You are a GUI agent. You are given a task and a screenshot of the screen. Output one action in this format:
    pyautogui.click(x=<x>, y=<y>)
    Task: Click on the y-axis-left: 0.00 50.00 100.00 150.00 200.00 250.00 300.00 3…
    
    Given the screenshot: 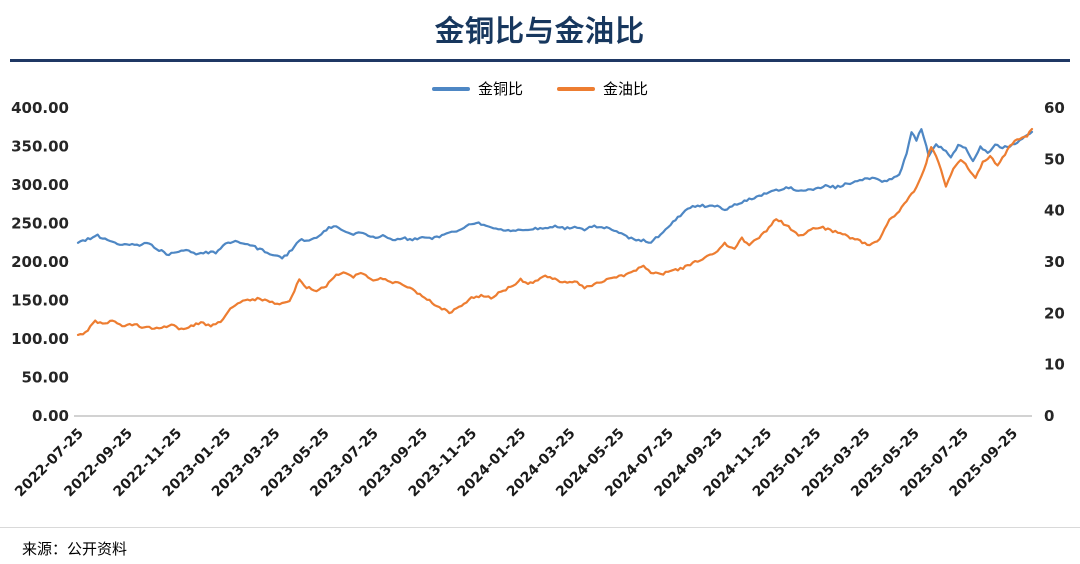 What is the action you would take?
    pyautogui.click(x=40, y=262)
    